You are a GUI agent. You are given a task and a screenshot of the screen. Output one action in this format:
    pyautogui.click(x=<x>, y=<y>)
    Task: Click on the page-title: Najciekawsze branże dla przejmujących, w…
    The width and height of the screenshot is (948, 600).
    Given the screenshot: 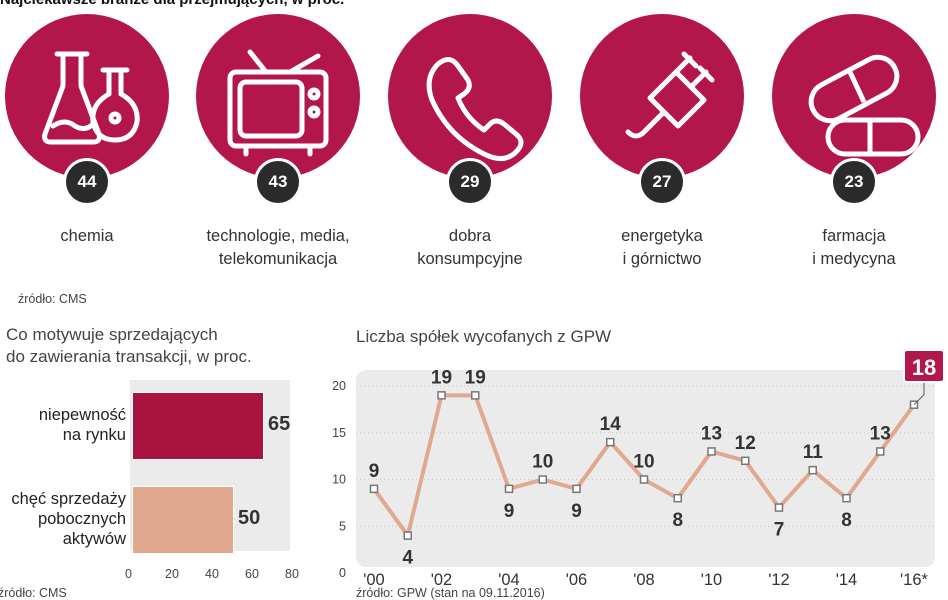 What is the action you would take?
    pyautogui.click(x=172, y=4)
    